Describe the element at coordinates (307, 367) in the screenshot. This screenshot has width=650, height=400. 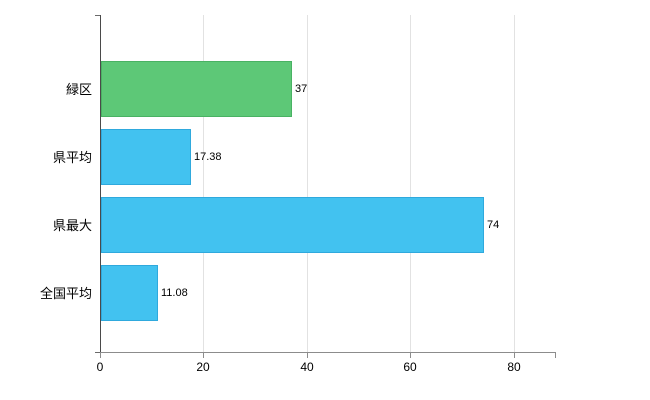
I see `x-tick-label-40: 40` at that location.